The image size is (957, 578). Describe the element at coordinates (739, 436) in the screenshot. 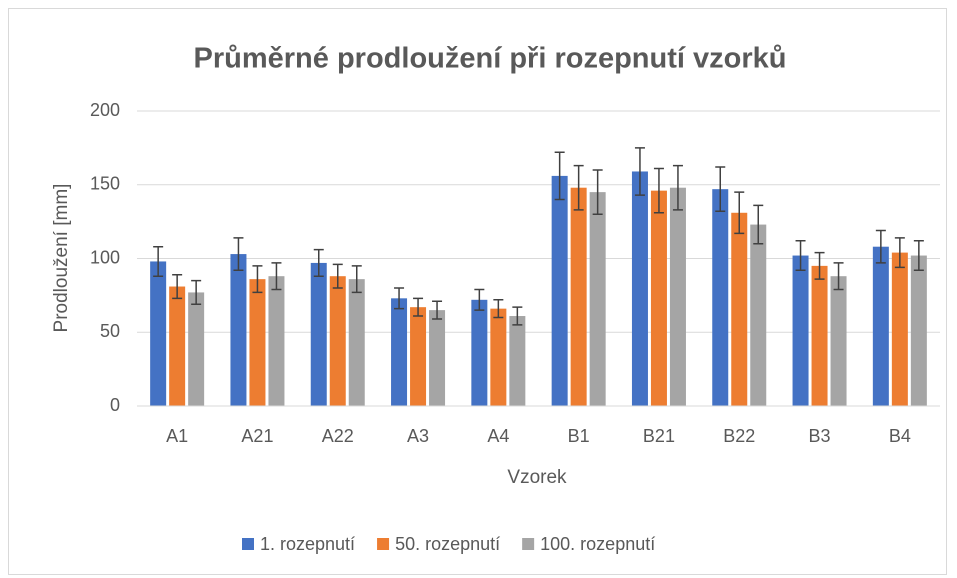

I see `x-tick-label: B22` at that location.